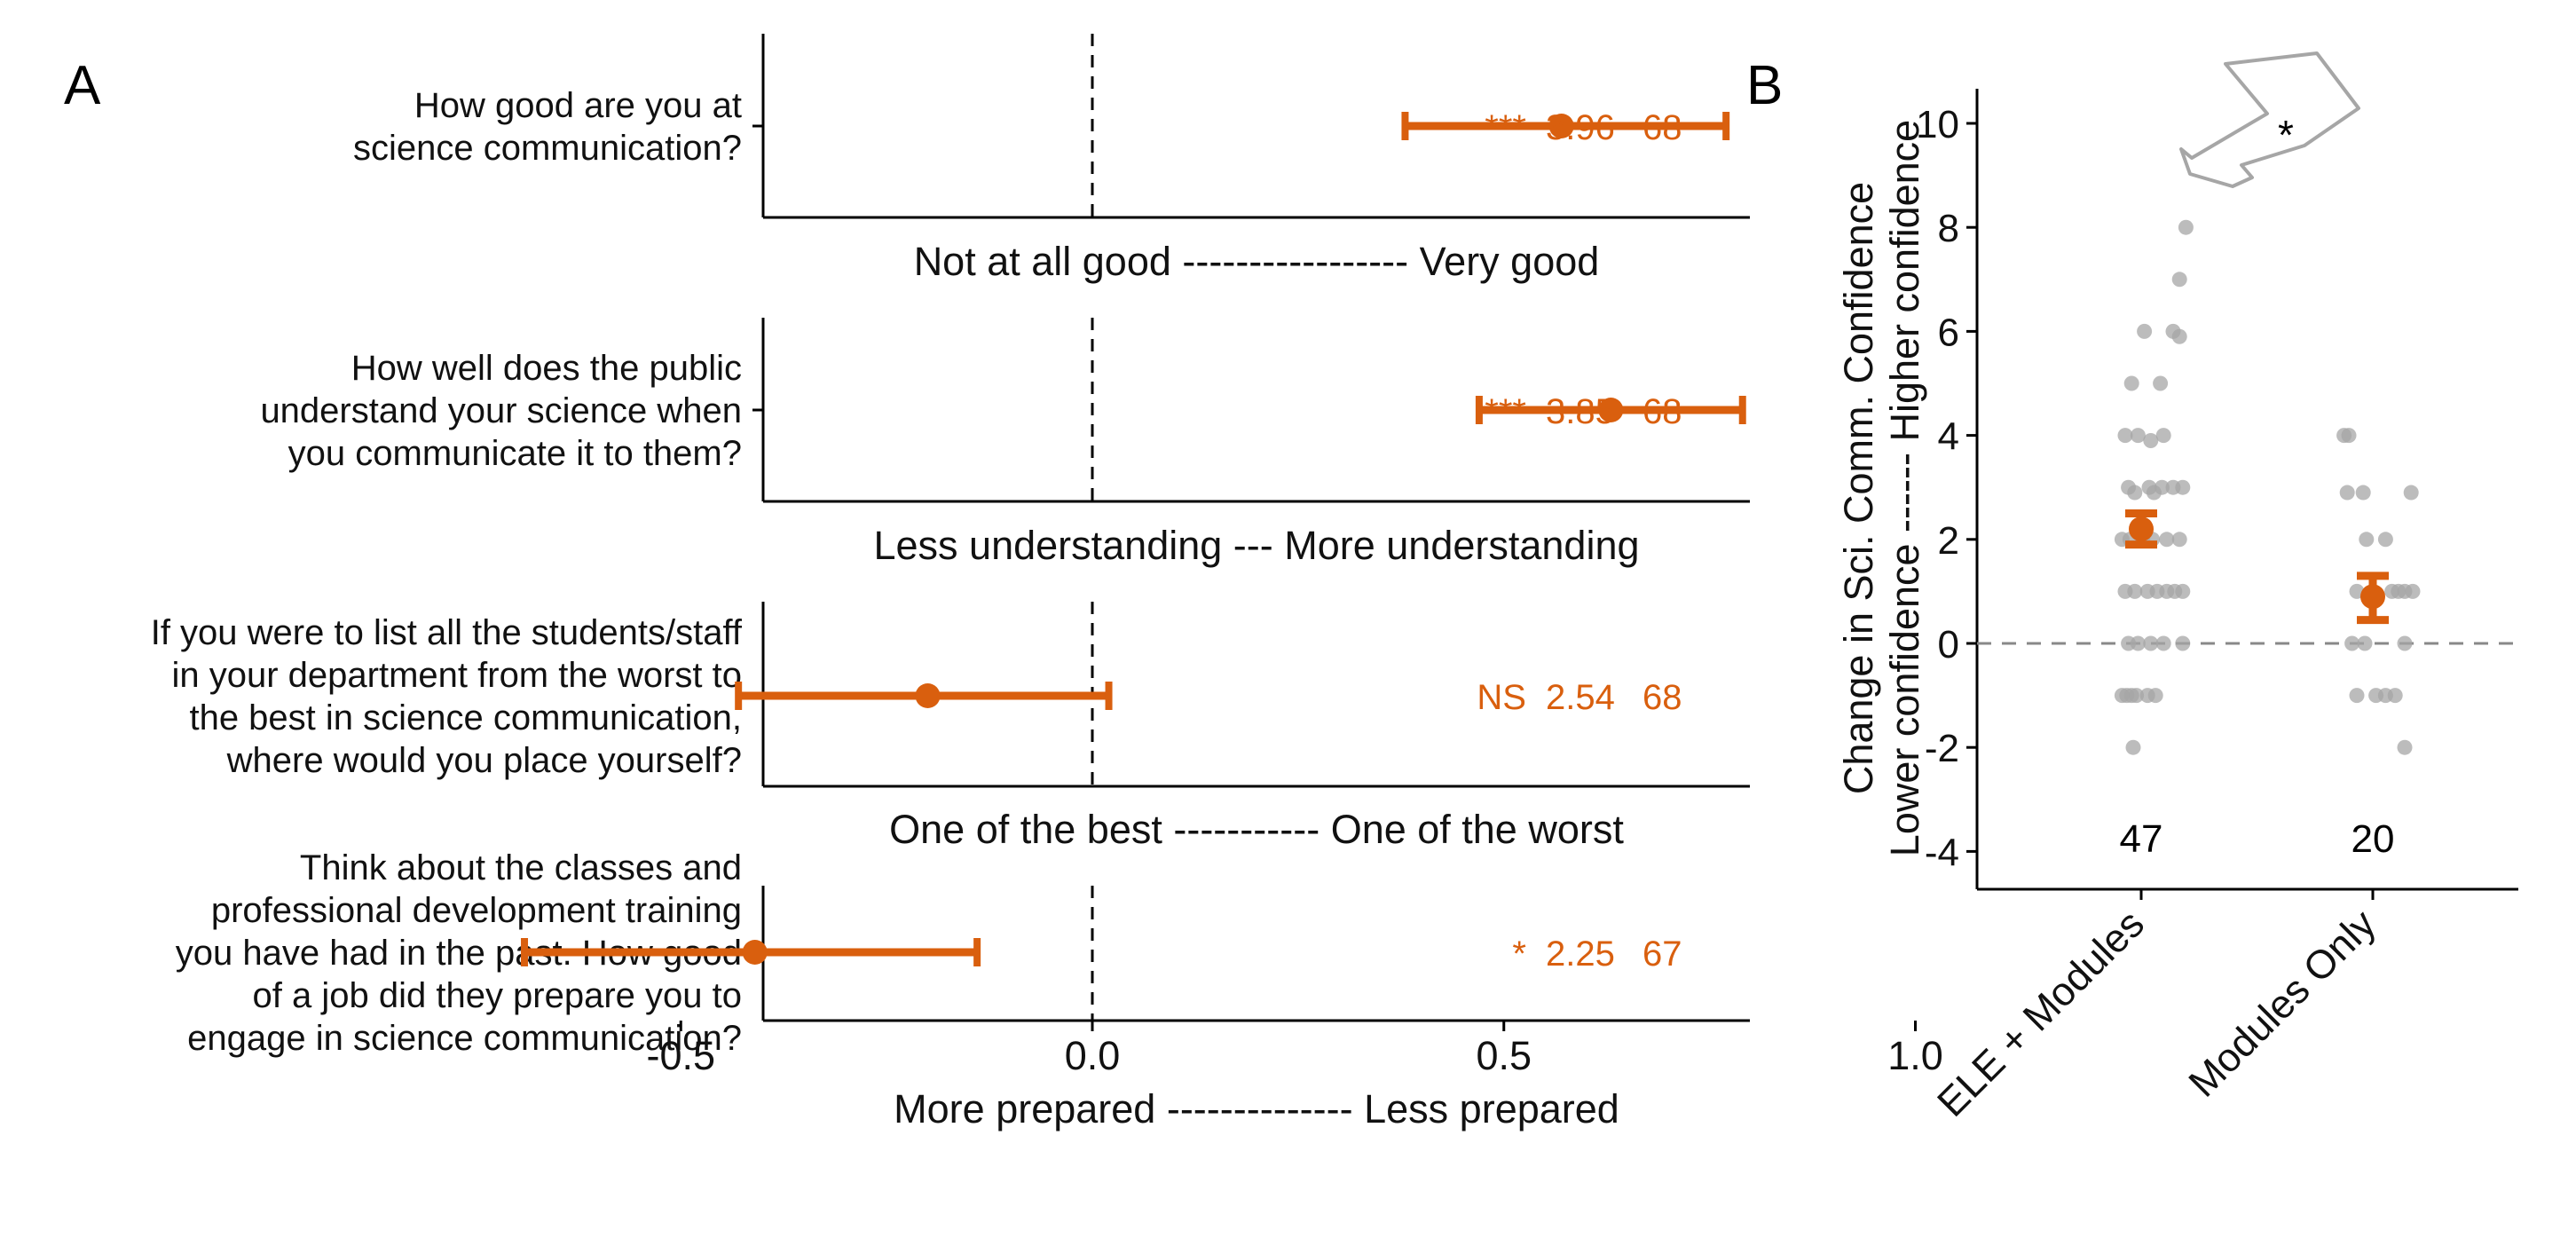 The height and width of the screenshot is (1238, 2576). I want to click on question-text-line: professional development training, so click(476, 910).